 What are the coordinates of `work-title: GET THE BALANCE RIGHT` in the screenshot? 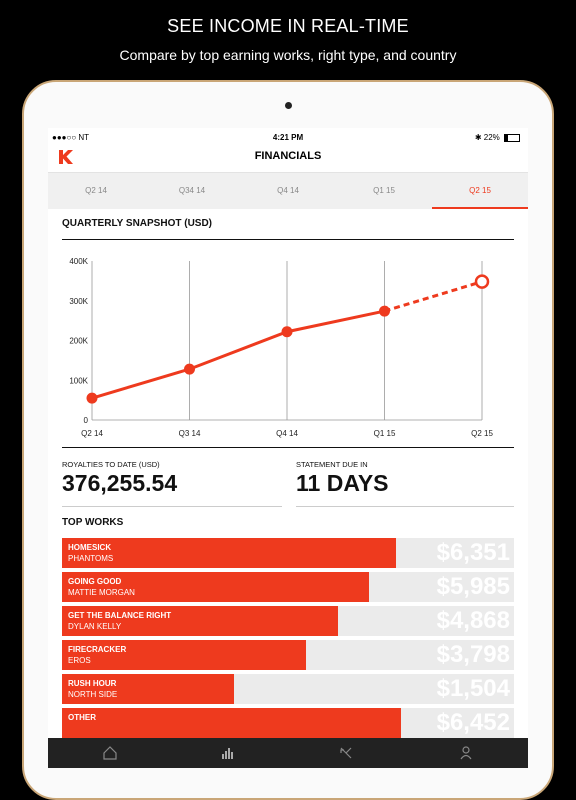 It's located at (120, 615).